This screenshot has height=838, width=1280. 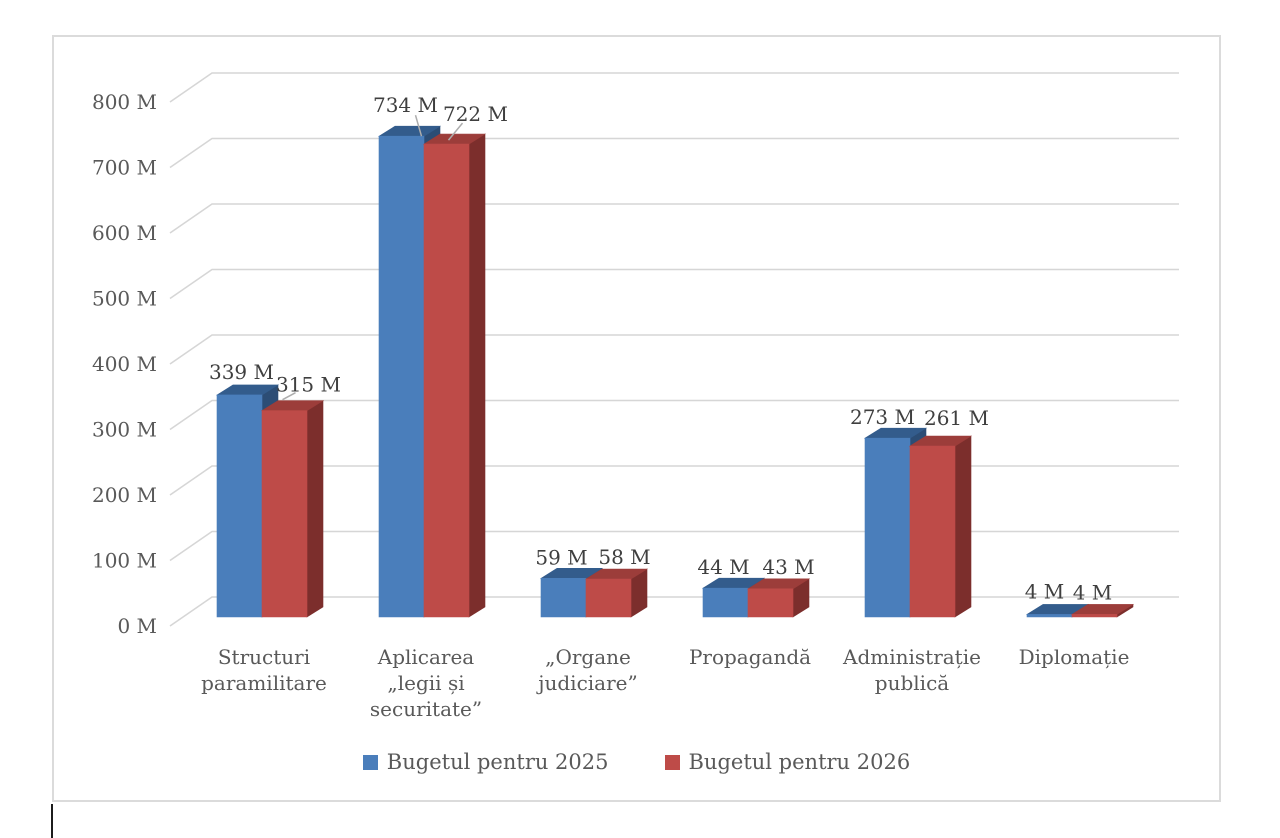 I want to click on data-label-2026-0: 315 M, so click(x=308, y=385).